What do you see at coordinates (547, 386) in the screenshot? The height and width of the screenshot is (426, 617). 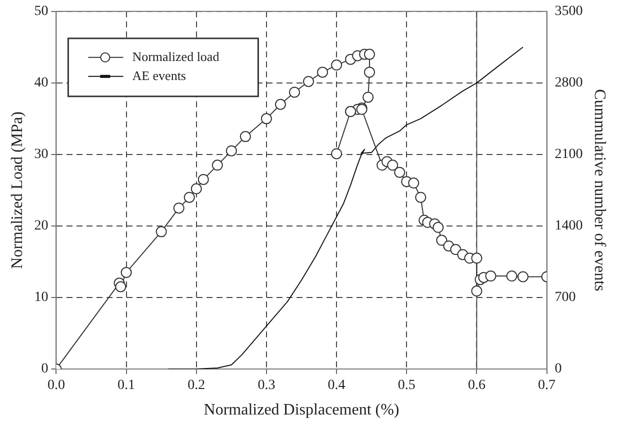 I see `x-tick-label: 0.7` at bounding box center [547, 386].